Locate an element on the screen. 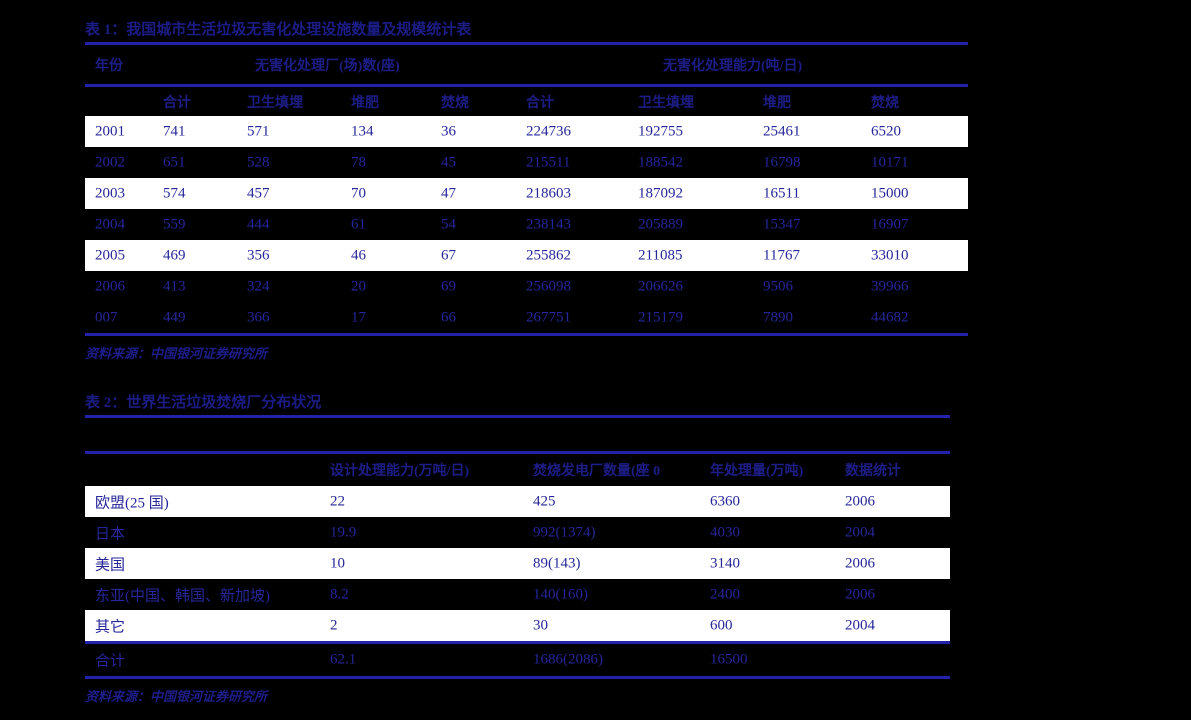 The height and width of the screenshot is (720, 1191). cell: 356 is located at coordinates (258, 255).